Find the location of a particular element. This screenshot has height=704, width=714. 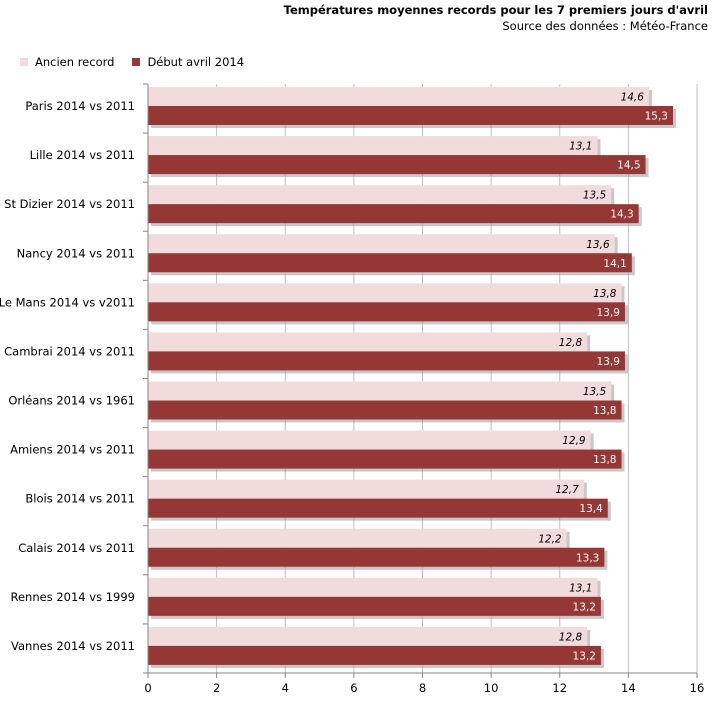

chart-subtitle: Source des données : Météo-France is located at coordinates (605, 26).